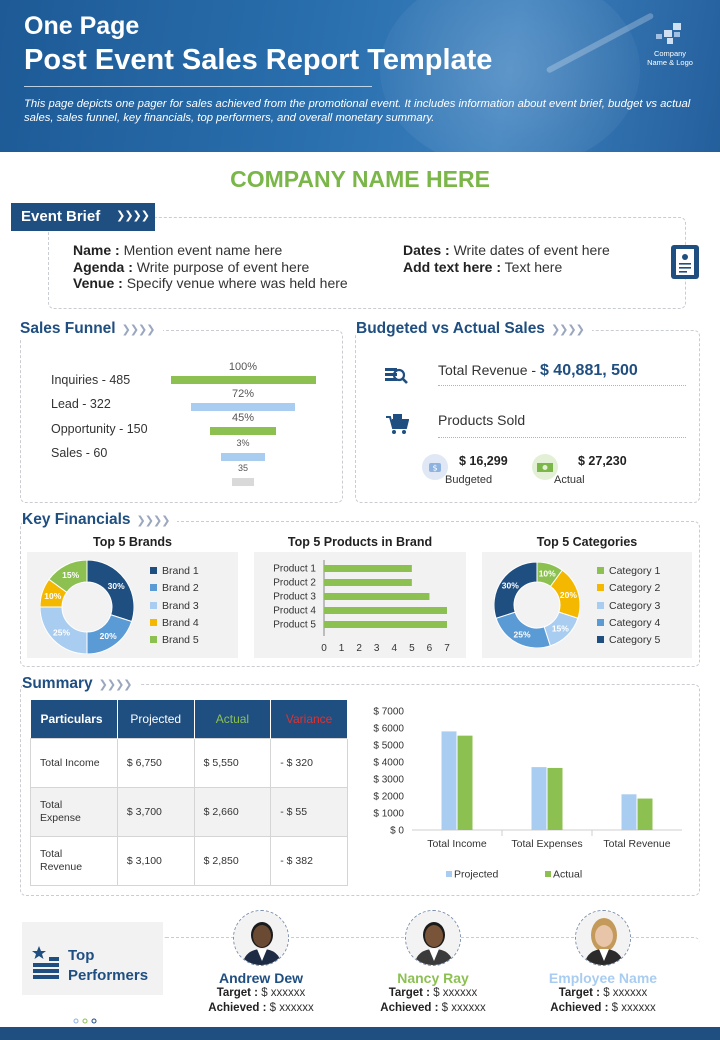  Describe the element at coordinates (430, 648) in the screenshot. I see `x-tick-label: 6` at that location.